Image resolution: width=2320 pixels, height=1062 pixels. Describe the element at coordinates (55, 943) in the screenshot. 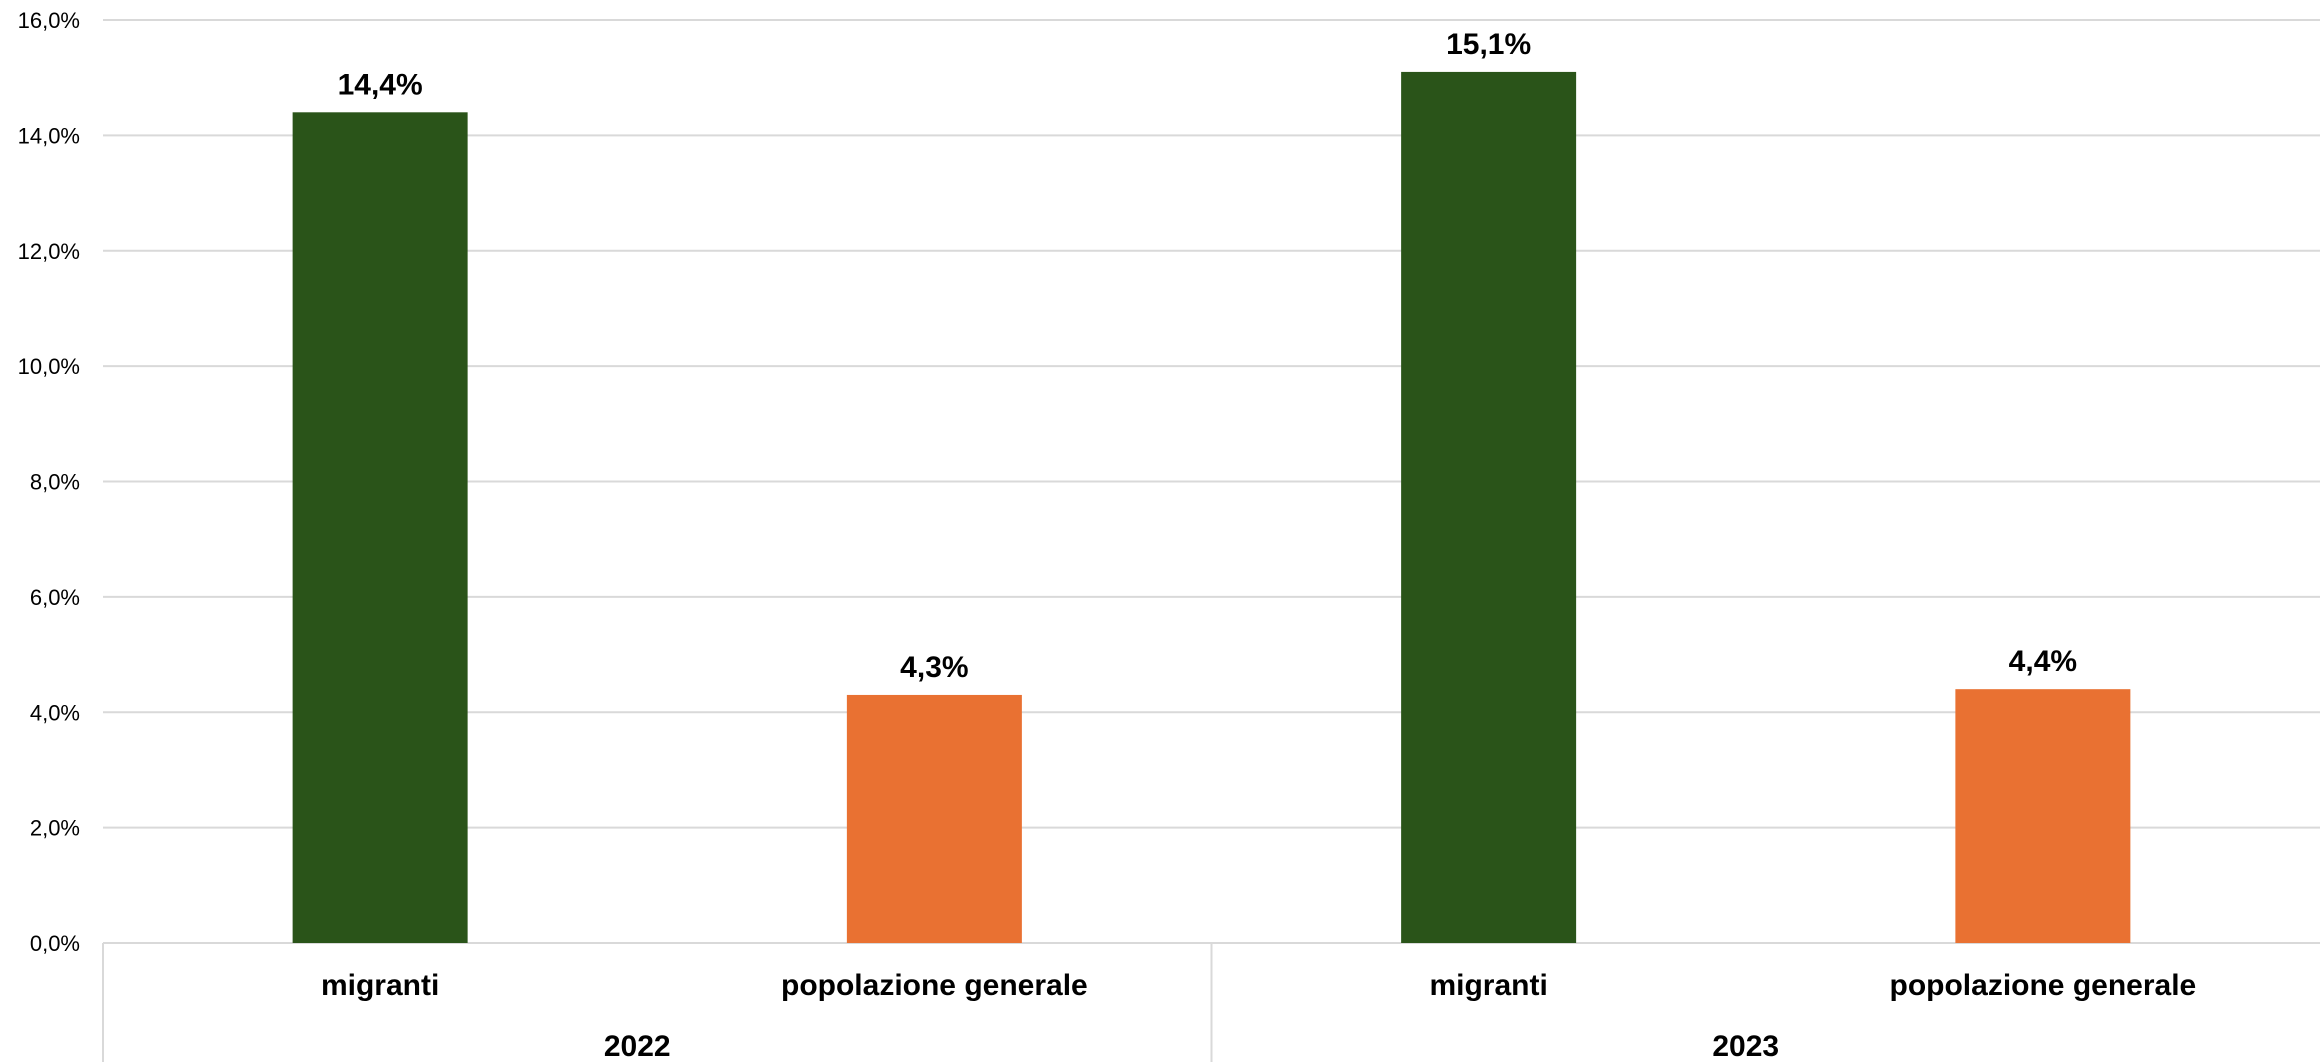

I see `y-tick-label: 0,0%` at that location.